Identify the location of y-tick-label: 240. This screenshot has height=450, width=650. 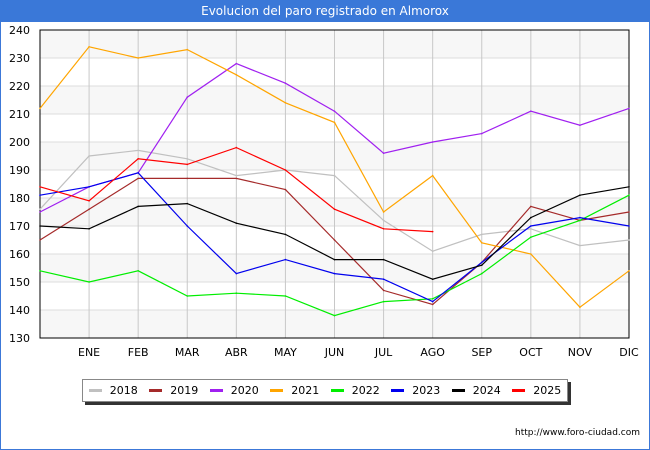
(19, 30).